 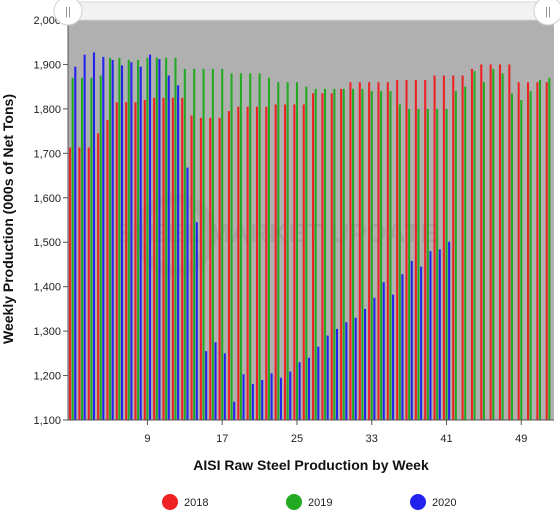 I want to click on navigator-scrollbar: || ||, so click(x=306, y=13).